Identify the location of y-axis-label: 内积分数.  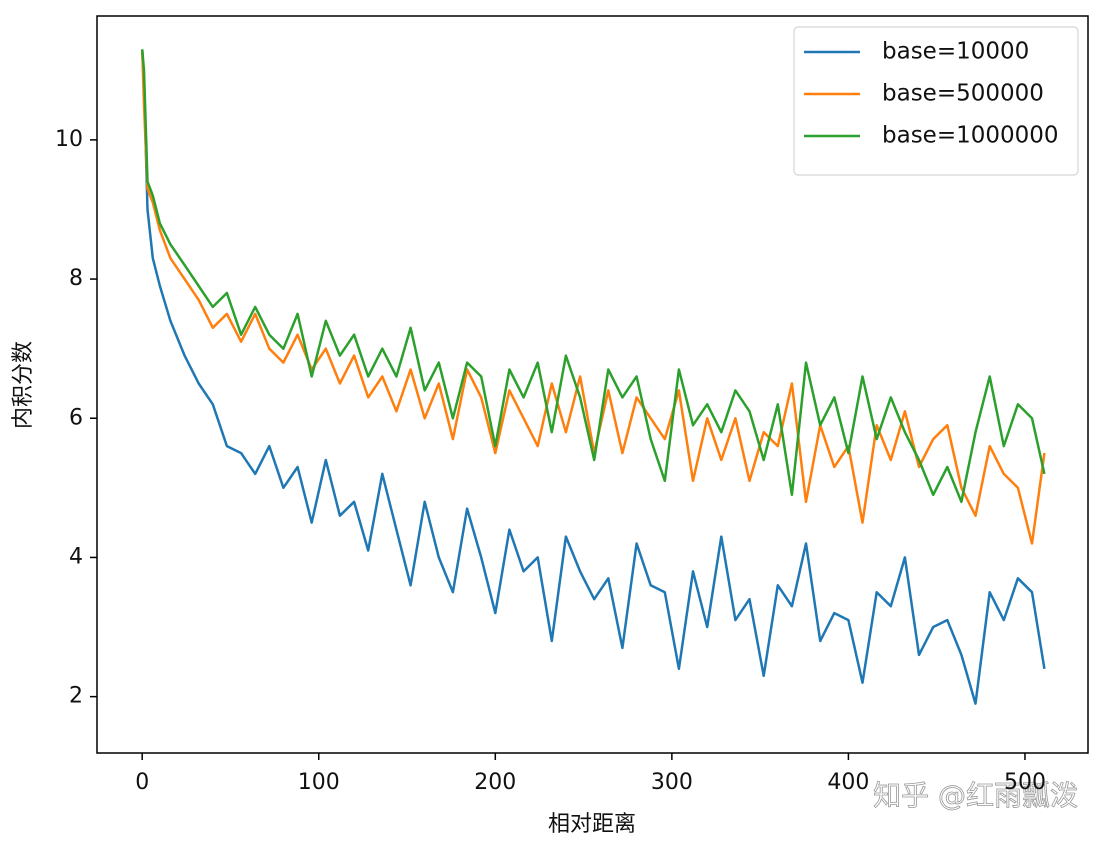
(23, 385).